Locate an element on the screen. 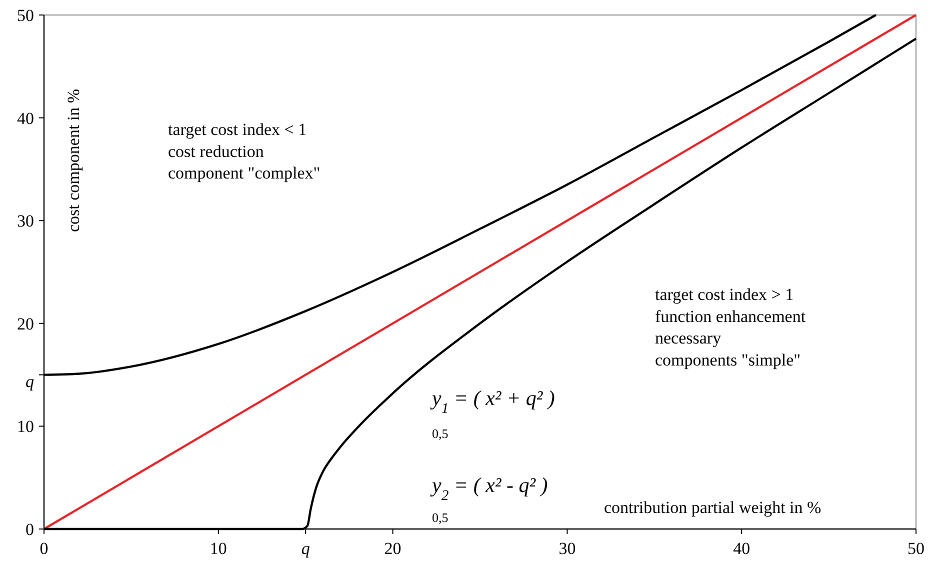 The width and height of the screenshot is (929, 565). annotation: y$_{1}$ = ( x² + q² ) is located at coordinates (492, 401).